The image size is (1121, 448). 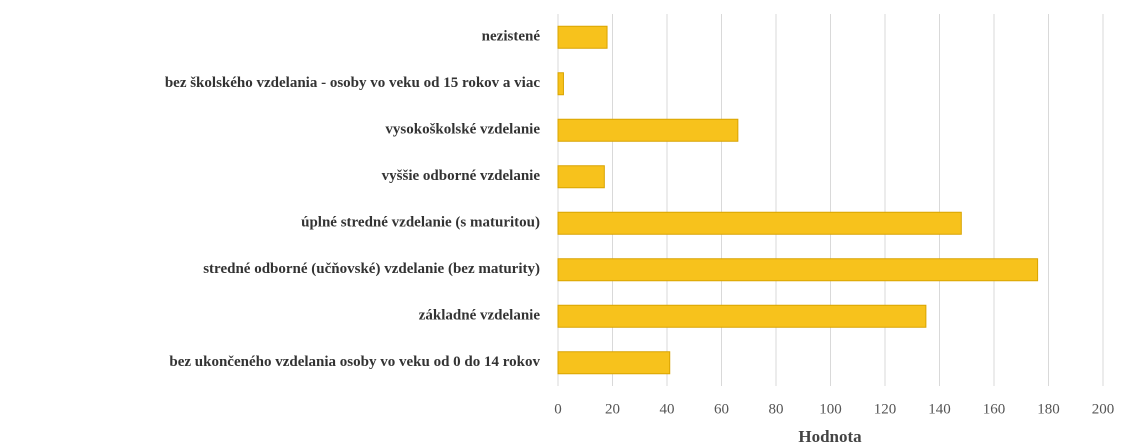 What do you see at coordinates (461, 176) in the screenshot?
I see `y-tick-label: vyššie odborné vzdelanie` at bounding box center [461, 176].